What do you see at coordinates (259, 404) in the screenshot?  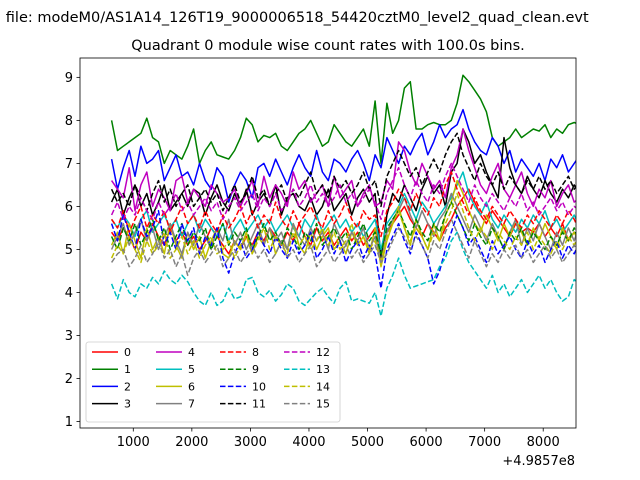 I see `legend-label-11: 11` at bounding box center [259, 404].